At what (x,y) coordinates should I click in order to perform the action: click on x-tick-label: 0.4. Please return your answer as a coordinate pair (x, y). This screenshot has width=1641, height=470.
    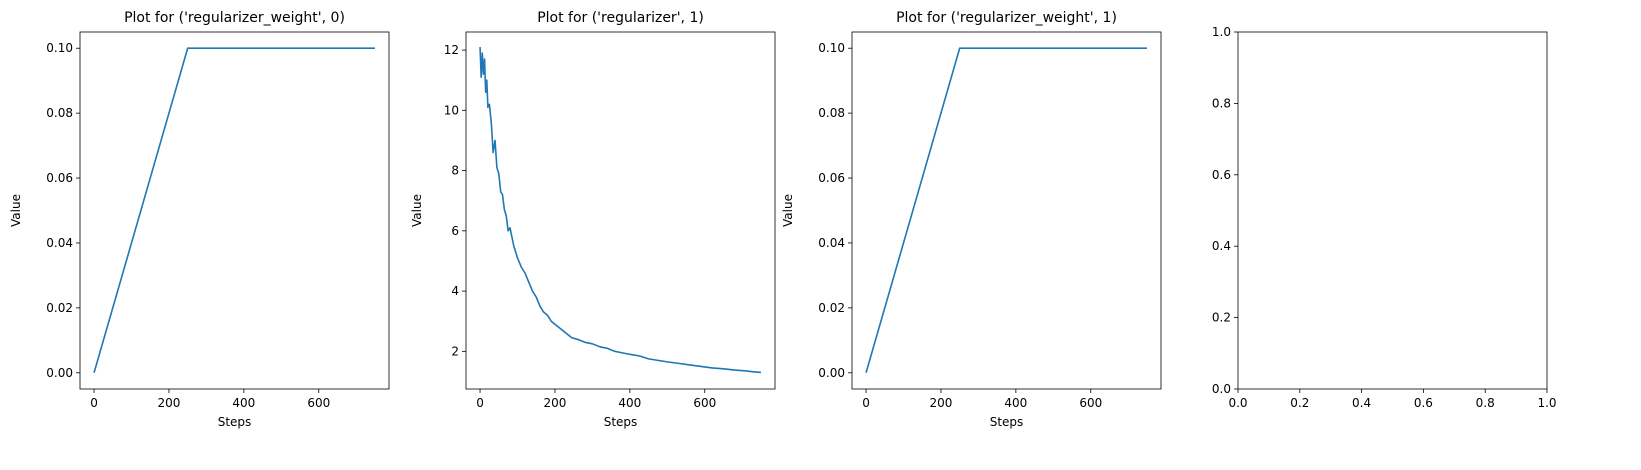
    Looking at the image, I should click on (1361, 403).